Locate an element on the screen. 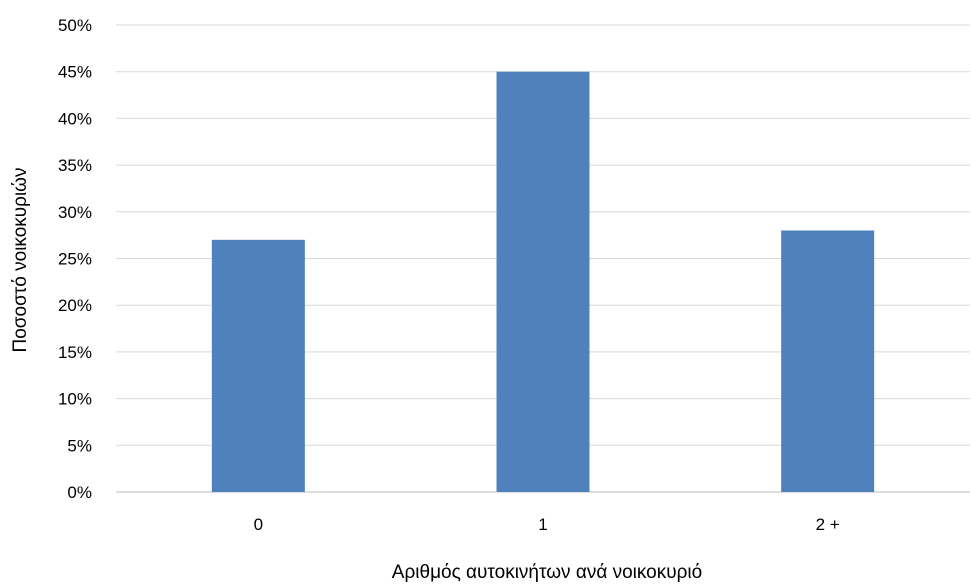 The image size is (971, 585). y-tick-label: 35% is located at coordinates (75, 165).